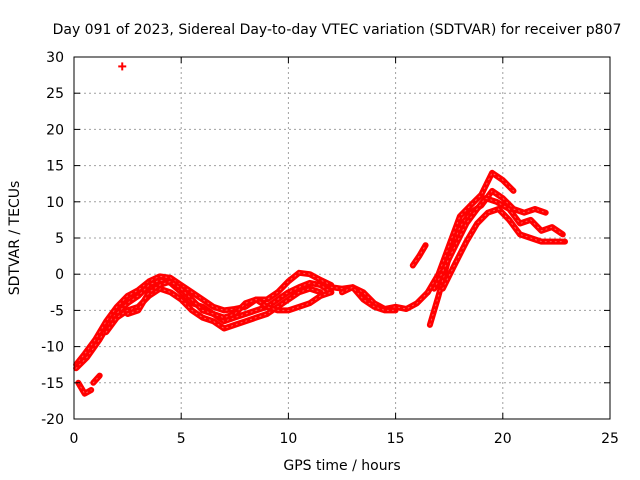 The width and height of the screenshot is (640, 480). What do you see at coordinates (52, 384) in the screenshot?
I see `y-tick-label: -15` at bounding box center [52, 384].